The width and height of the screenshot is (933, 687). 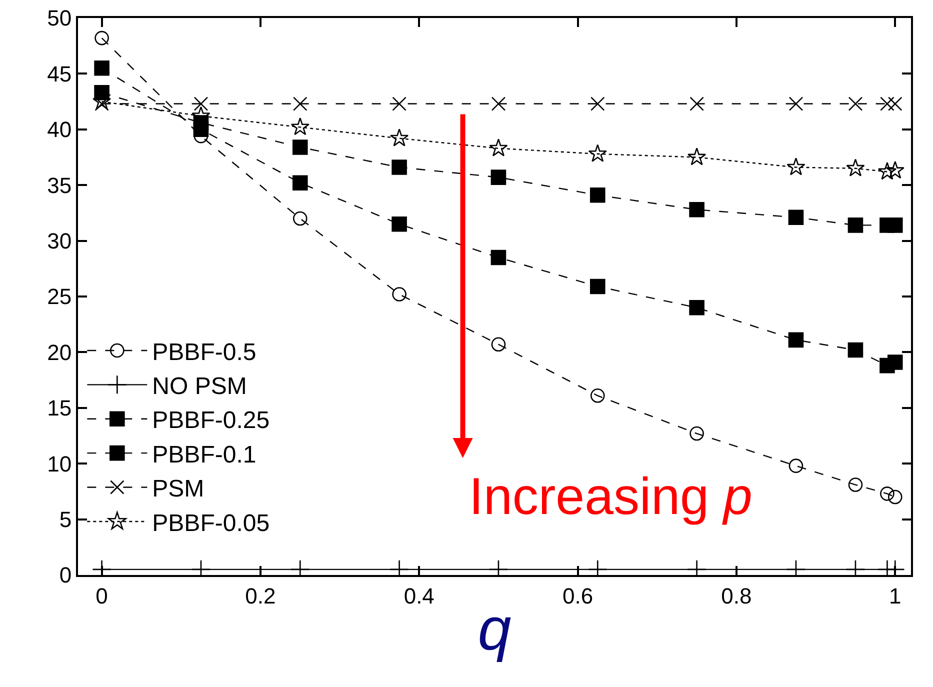 What do you see at coordinates (59, 18) in the screenshot?
I see `y-tick-label: 50` at bounding box center [59, 18].